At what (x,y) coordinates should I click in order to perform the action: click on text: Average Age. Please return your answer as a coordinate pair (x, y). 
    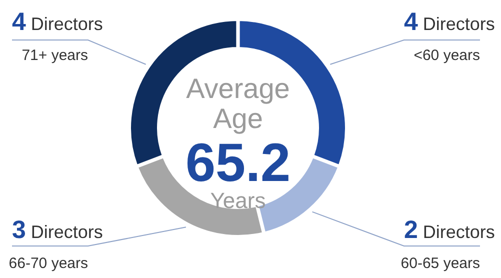
    Looking at the image, I should click on (238, 103).